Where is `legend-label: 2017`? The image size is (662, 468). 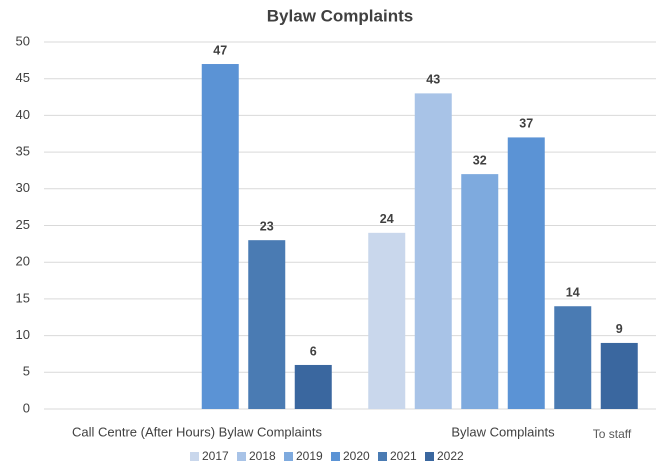
legend-label: 2017 is located at coordinates (215, 456).